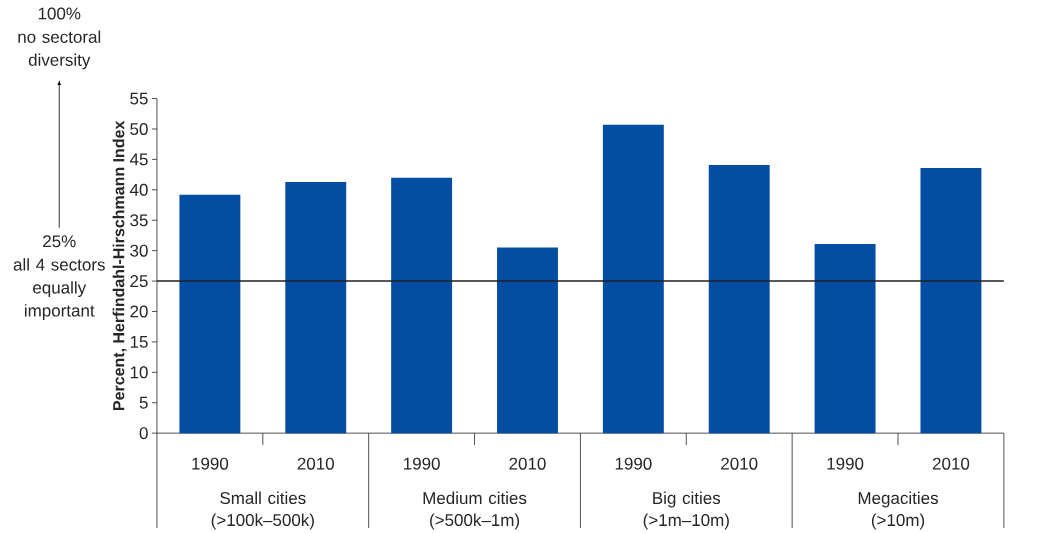 The image size is (1047, 533). I want to click on y-tick-label: 55, so click(139, 98).